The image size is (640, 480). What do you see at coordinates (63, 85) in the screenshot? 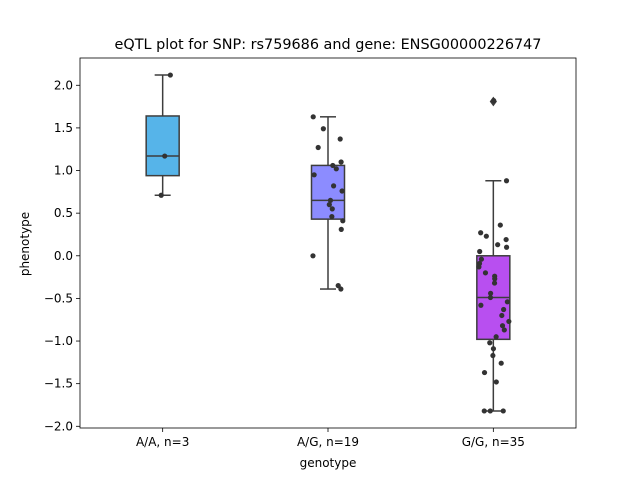
I see `y-tick-label: 2.0` at bounding box center [63, 85].